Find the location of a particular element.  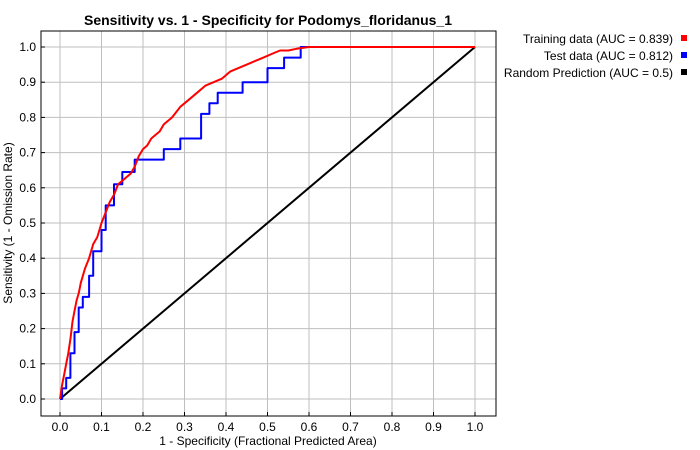

y-axis-label: Sensitivity (1 - Omission Rate) is located at coordinates (8, 222).